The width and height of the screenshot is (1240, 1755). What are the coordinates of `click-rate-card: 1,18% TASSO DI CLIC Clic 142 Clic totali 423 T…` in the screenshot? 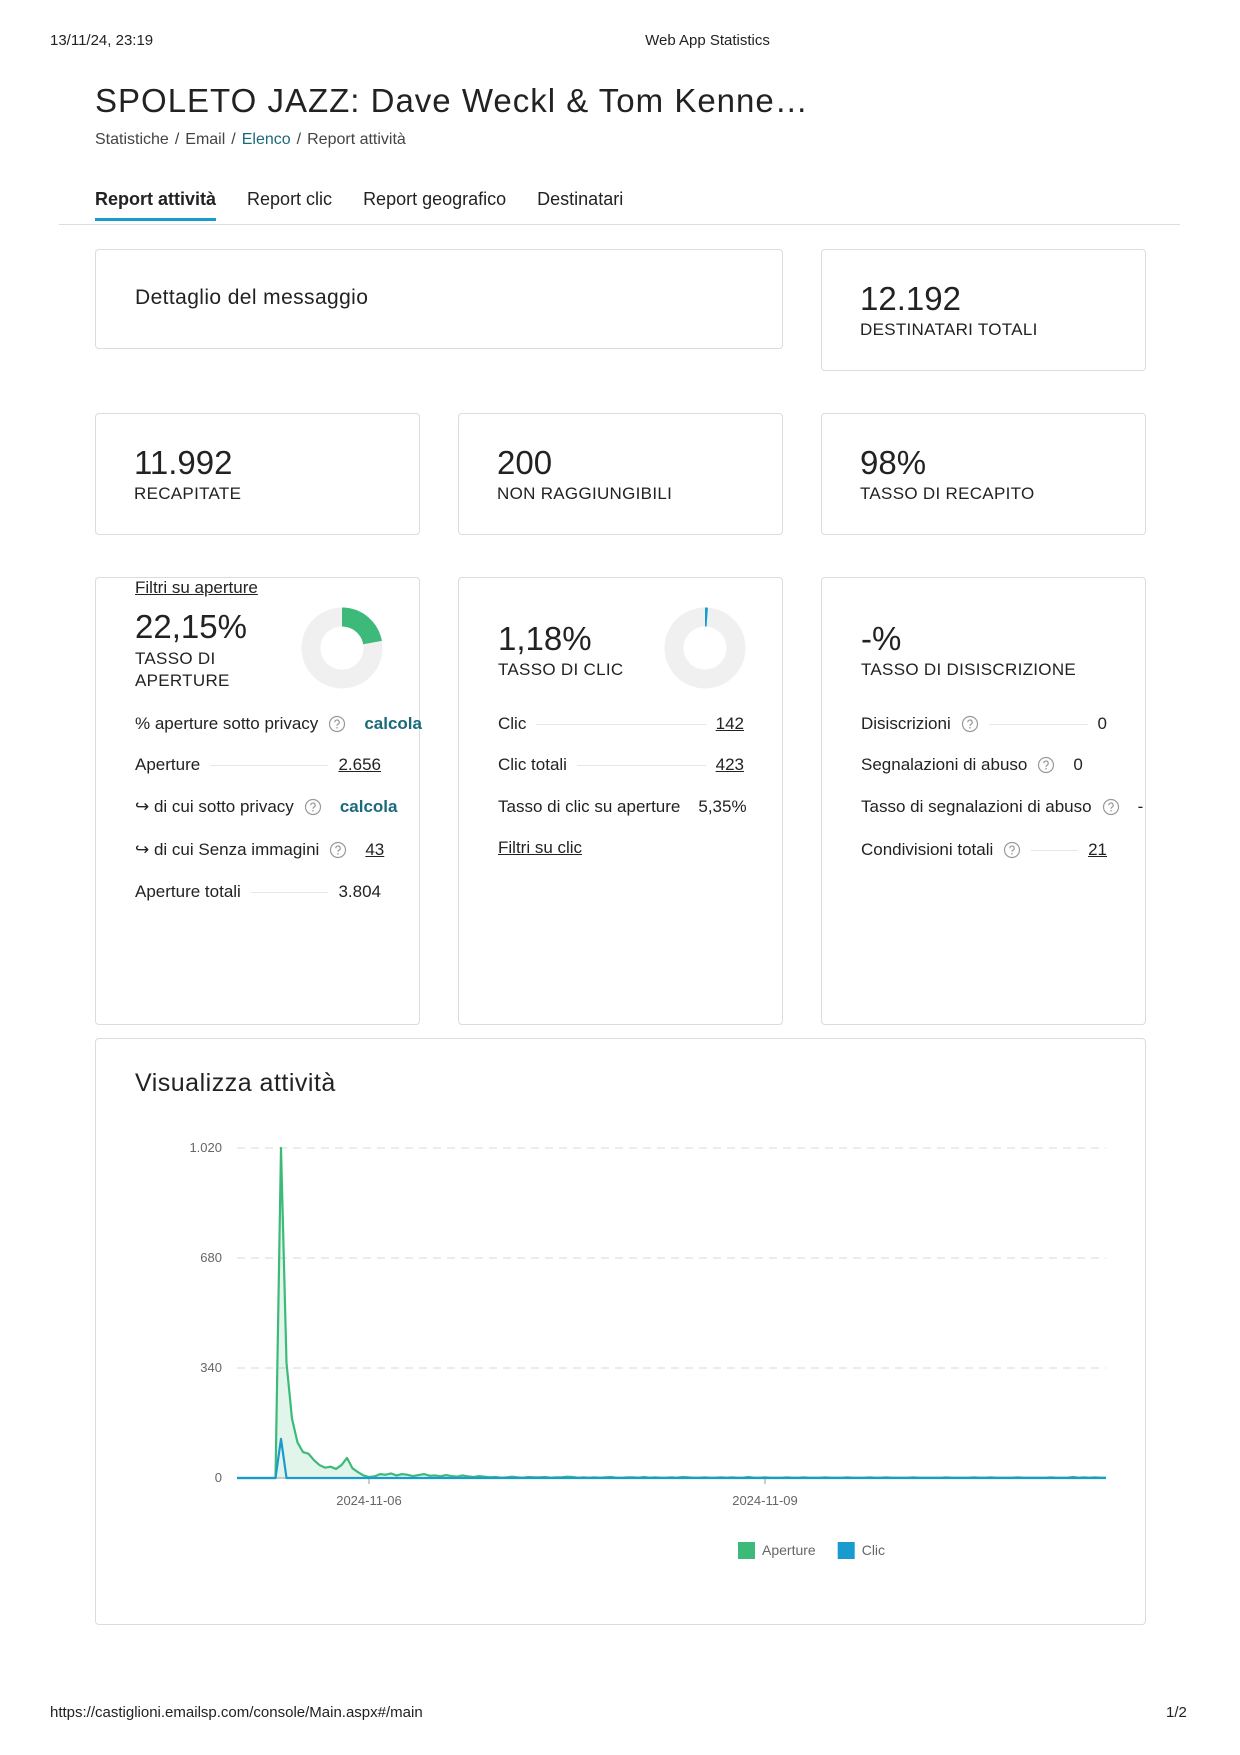 It's located at (620, 801).